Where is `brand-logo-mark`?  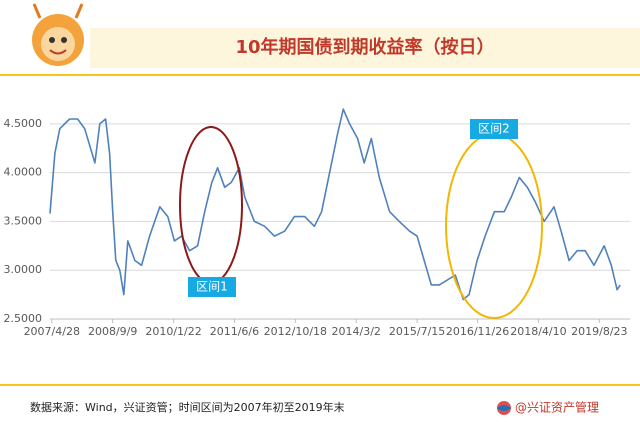 brand-logo-mark is located at coordinates (504, 408).